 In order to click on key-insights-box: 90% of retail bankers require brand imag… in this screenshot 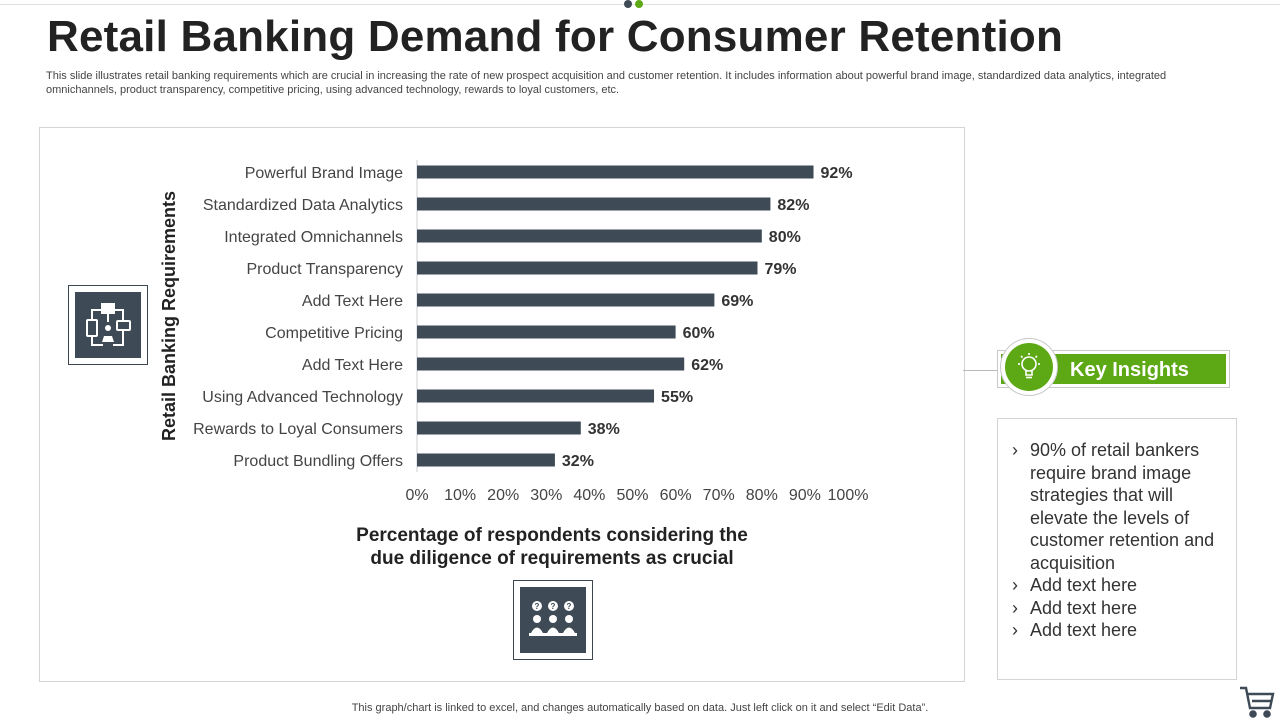, I will do `click(1117, 549)`.